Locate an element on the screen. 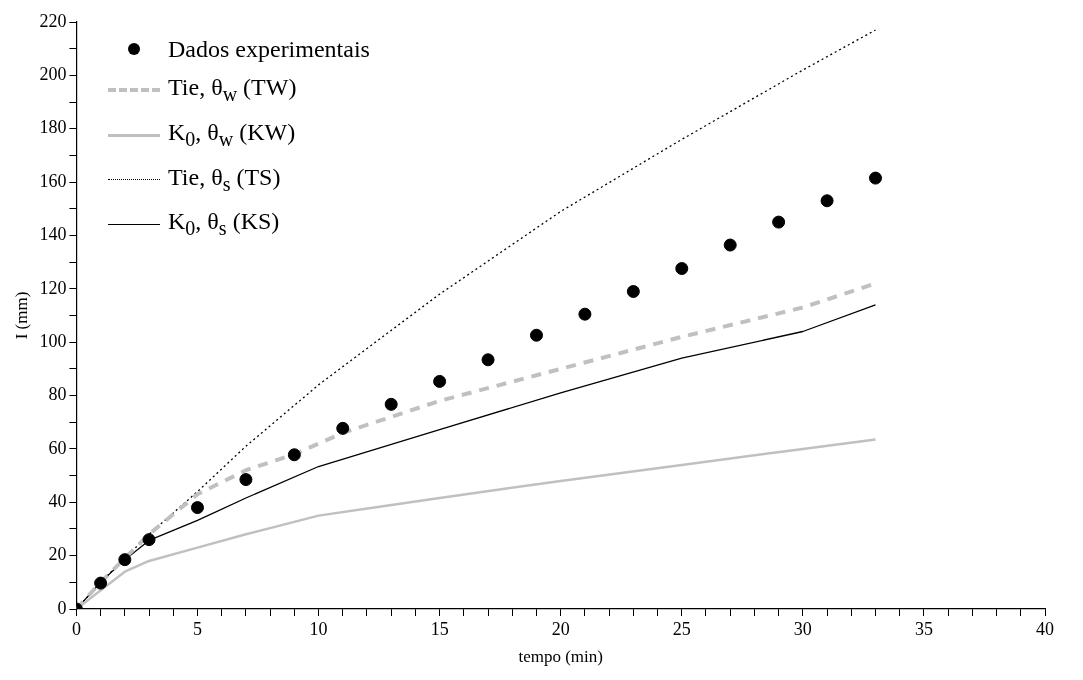  x-tick-label: 30 is located at coordinates (802, 628).